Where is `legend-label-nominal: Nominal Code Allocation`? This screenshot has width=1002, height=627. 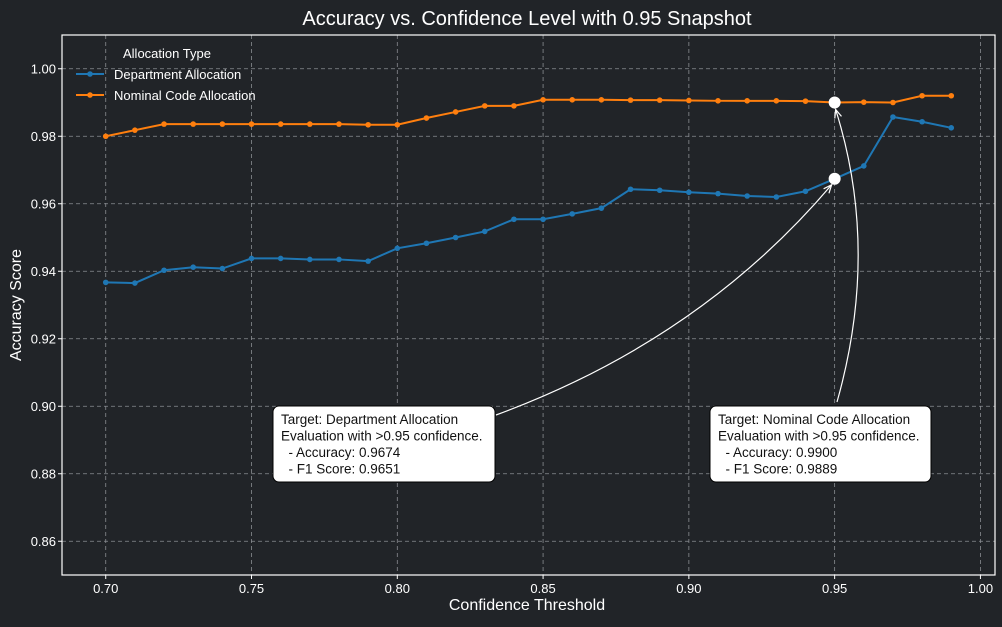 legend-label-nominal: Nominal Code Allocation is located at coordinates (185, 95).